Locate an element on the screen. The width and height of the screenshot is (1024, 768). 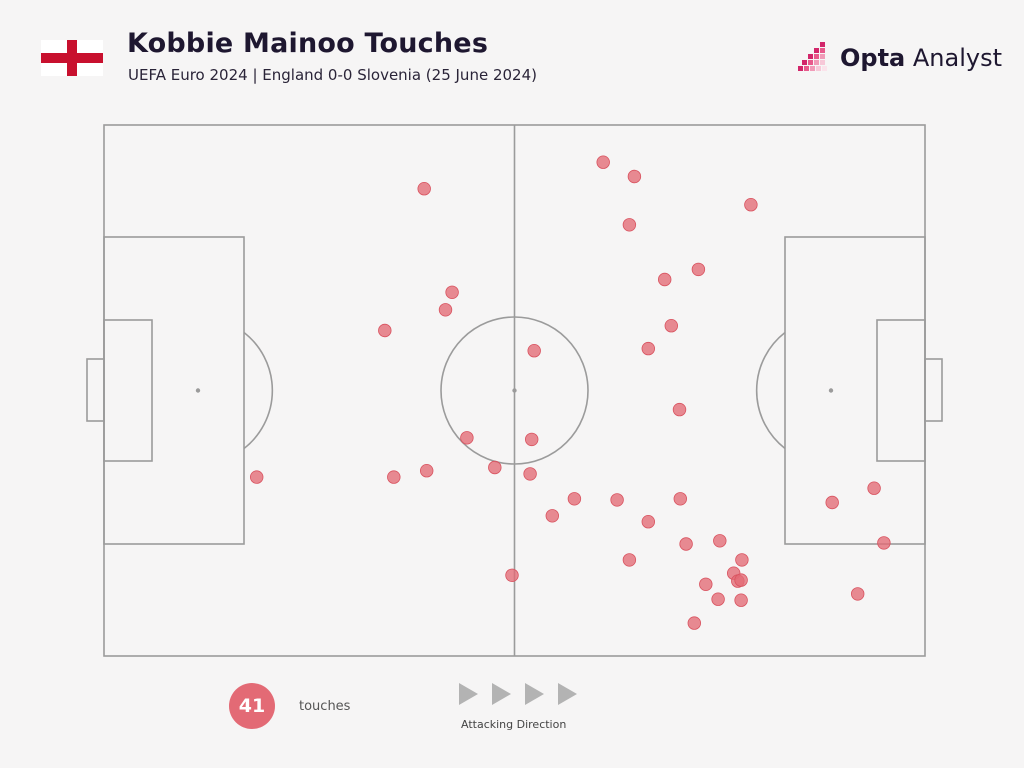
goal-right is located at coordinates (933, 390).